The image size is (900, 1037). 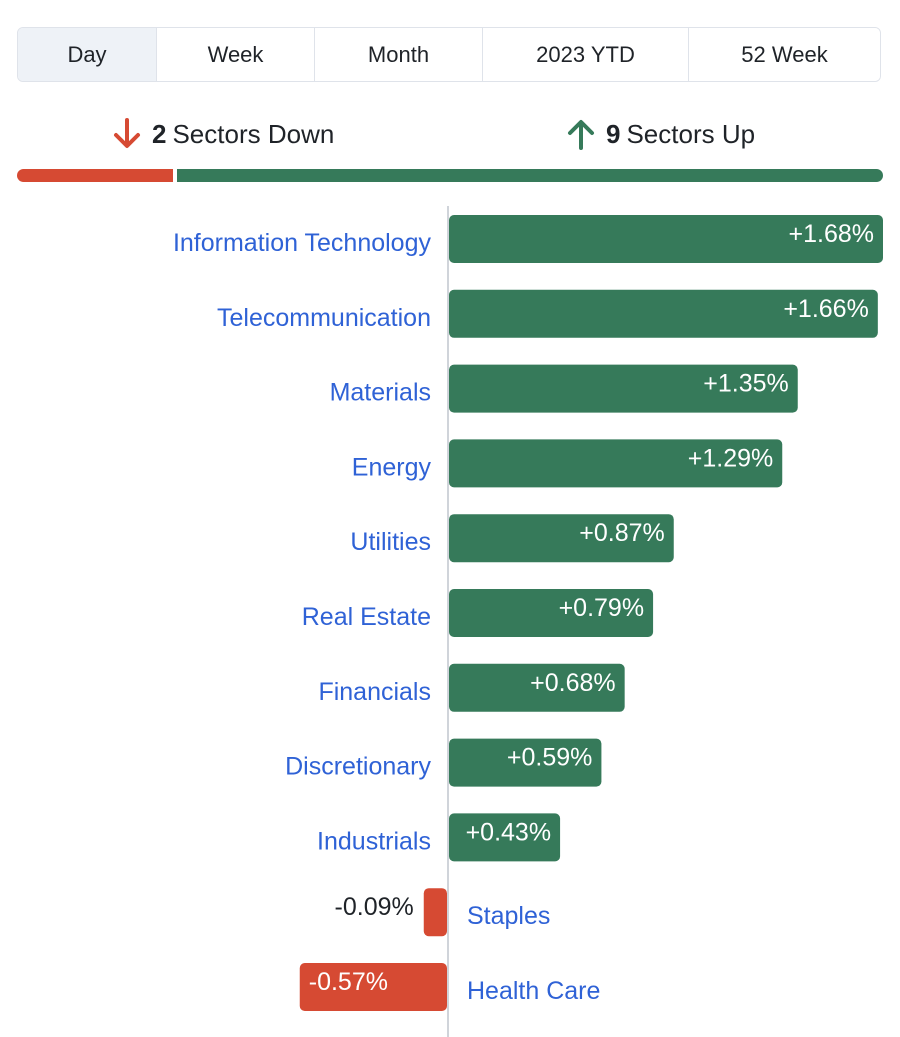 What do you see at coordinates (87, 54) in the screenshot?
I see `tab-day: Day` at bounding box center [87, 54].